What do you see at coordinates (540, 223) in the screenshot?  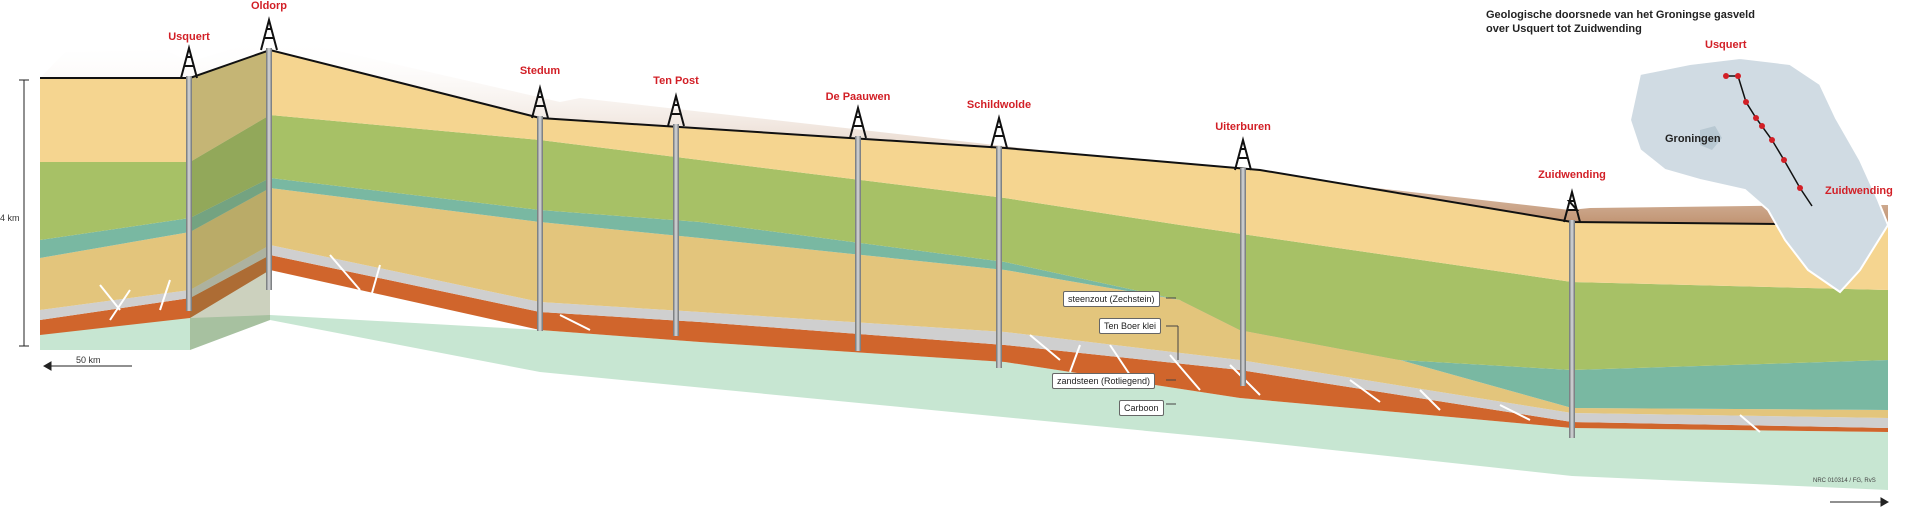 I see `well-stedum` at bounding box center [540, 223].